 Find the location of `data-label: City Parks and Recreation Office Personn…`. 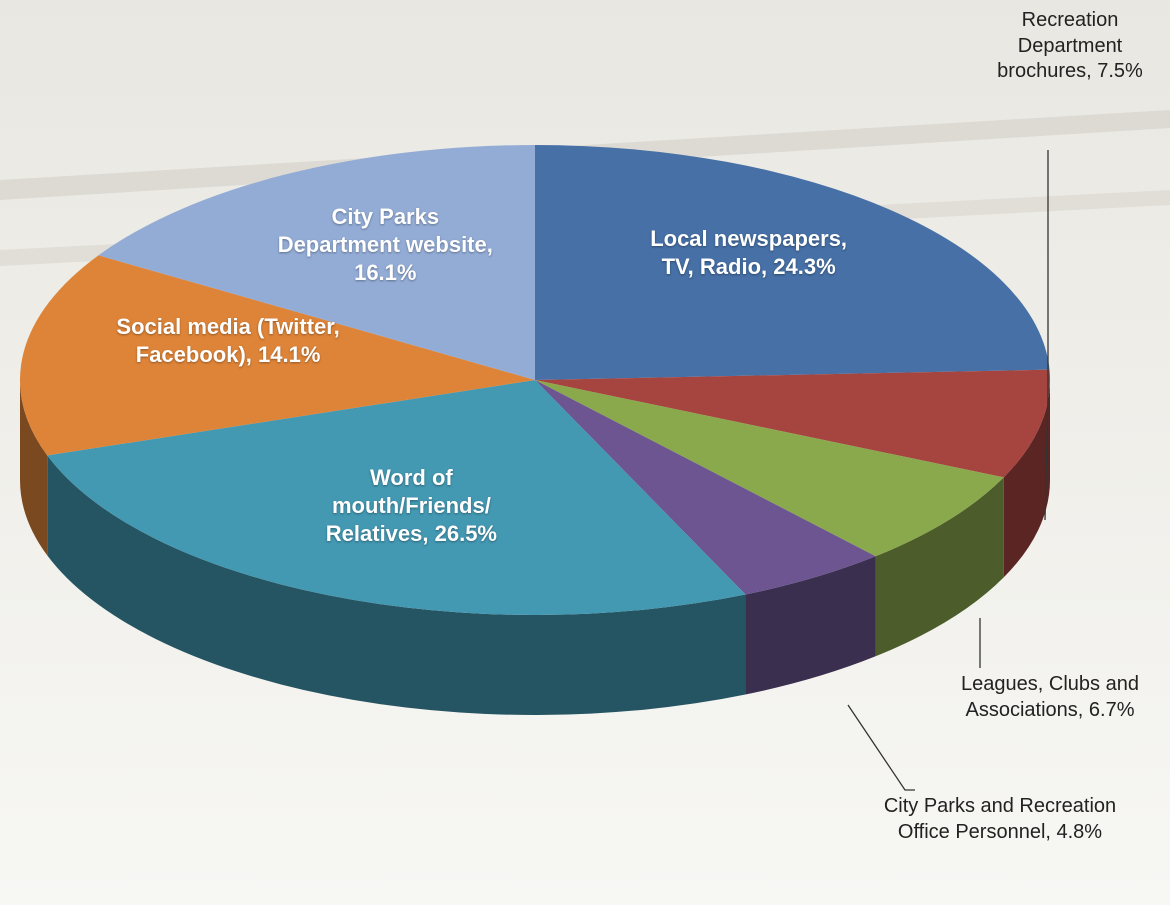

data-label: City Parks and Recreation Office Personn… is located at coordinates (1000, 819).